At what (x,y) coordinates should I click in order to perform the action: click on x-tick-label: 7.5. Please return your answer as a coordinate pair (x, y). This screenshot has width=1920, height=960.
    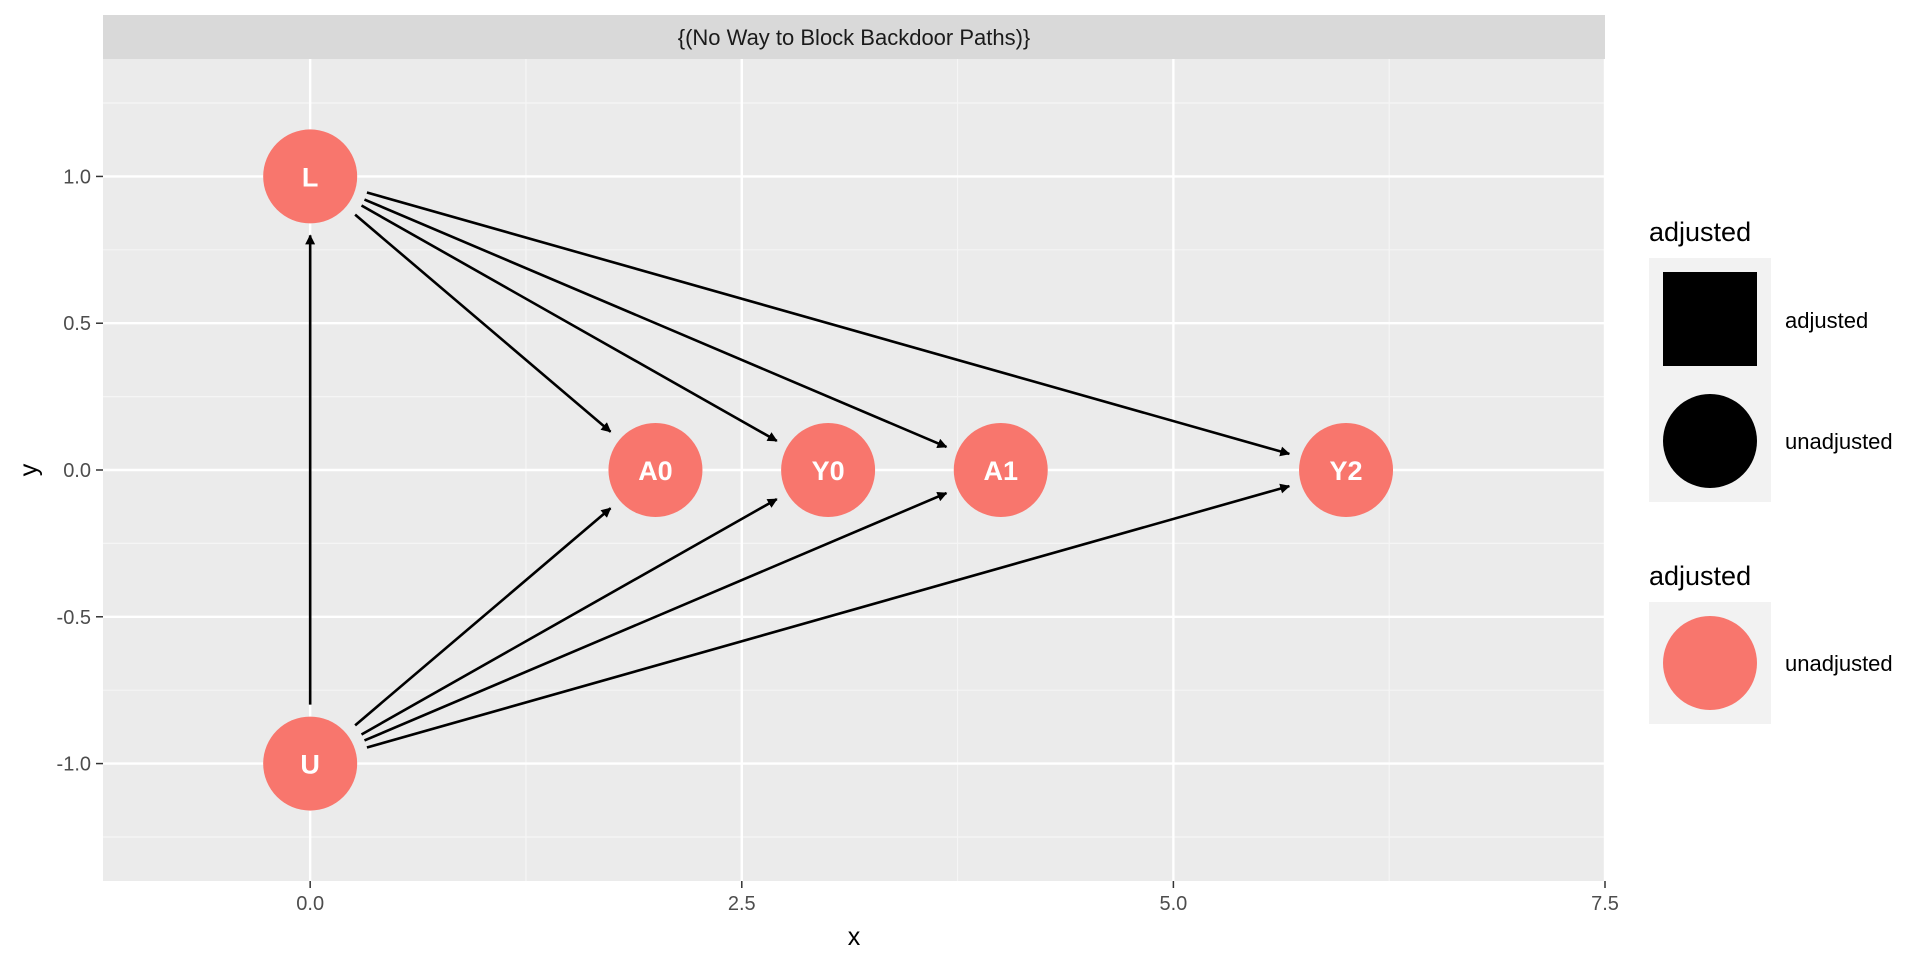
    Looking at the image, I should click on (1605, 904).